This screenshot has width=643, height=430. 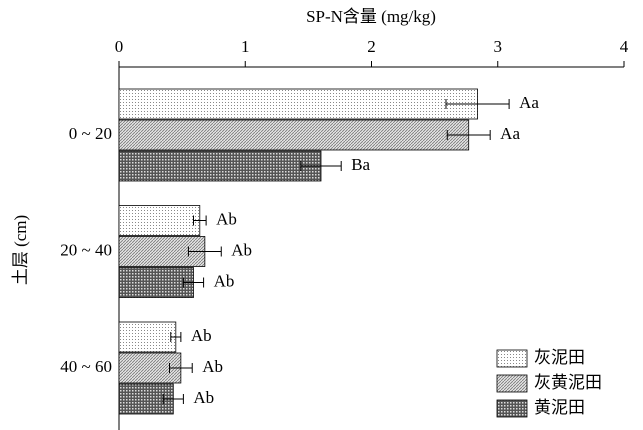 I want to click on x-tick-label: 2, so click(x=371, y=46).